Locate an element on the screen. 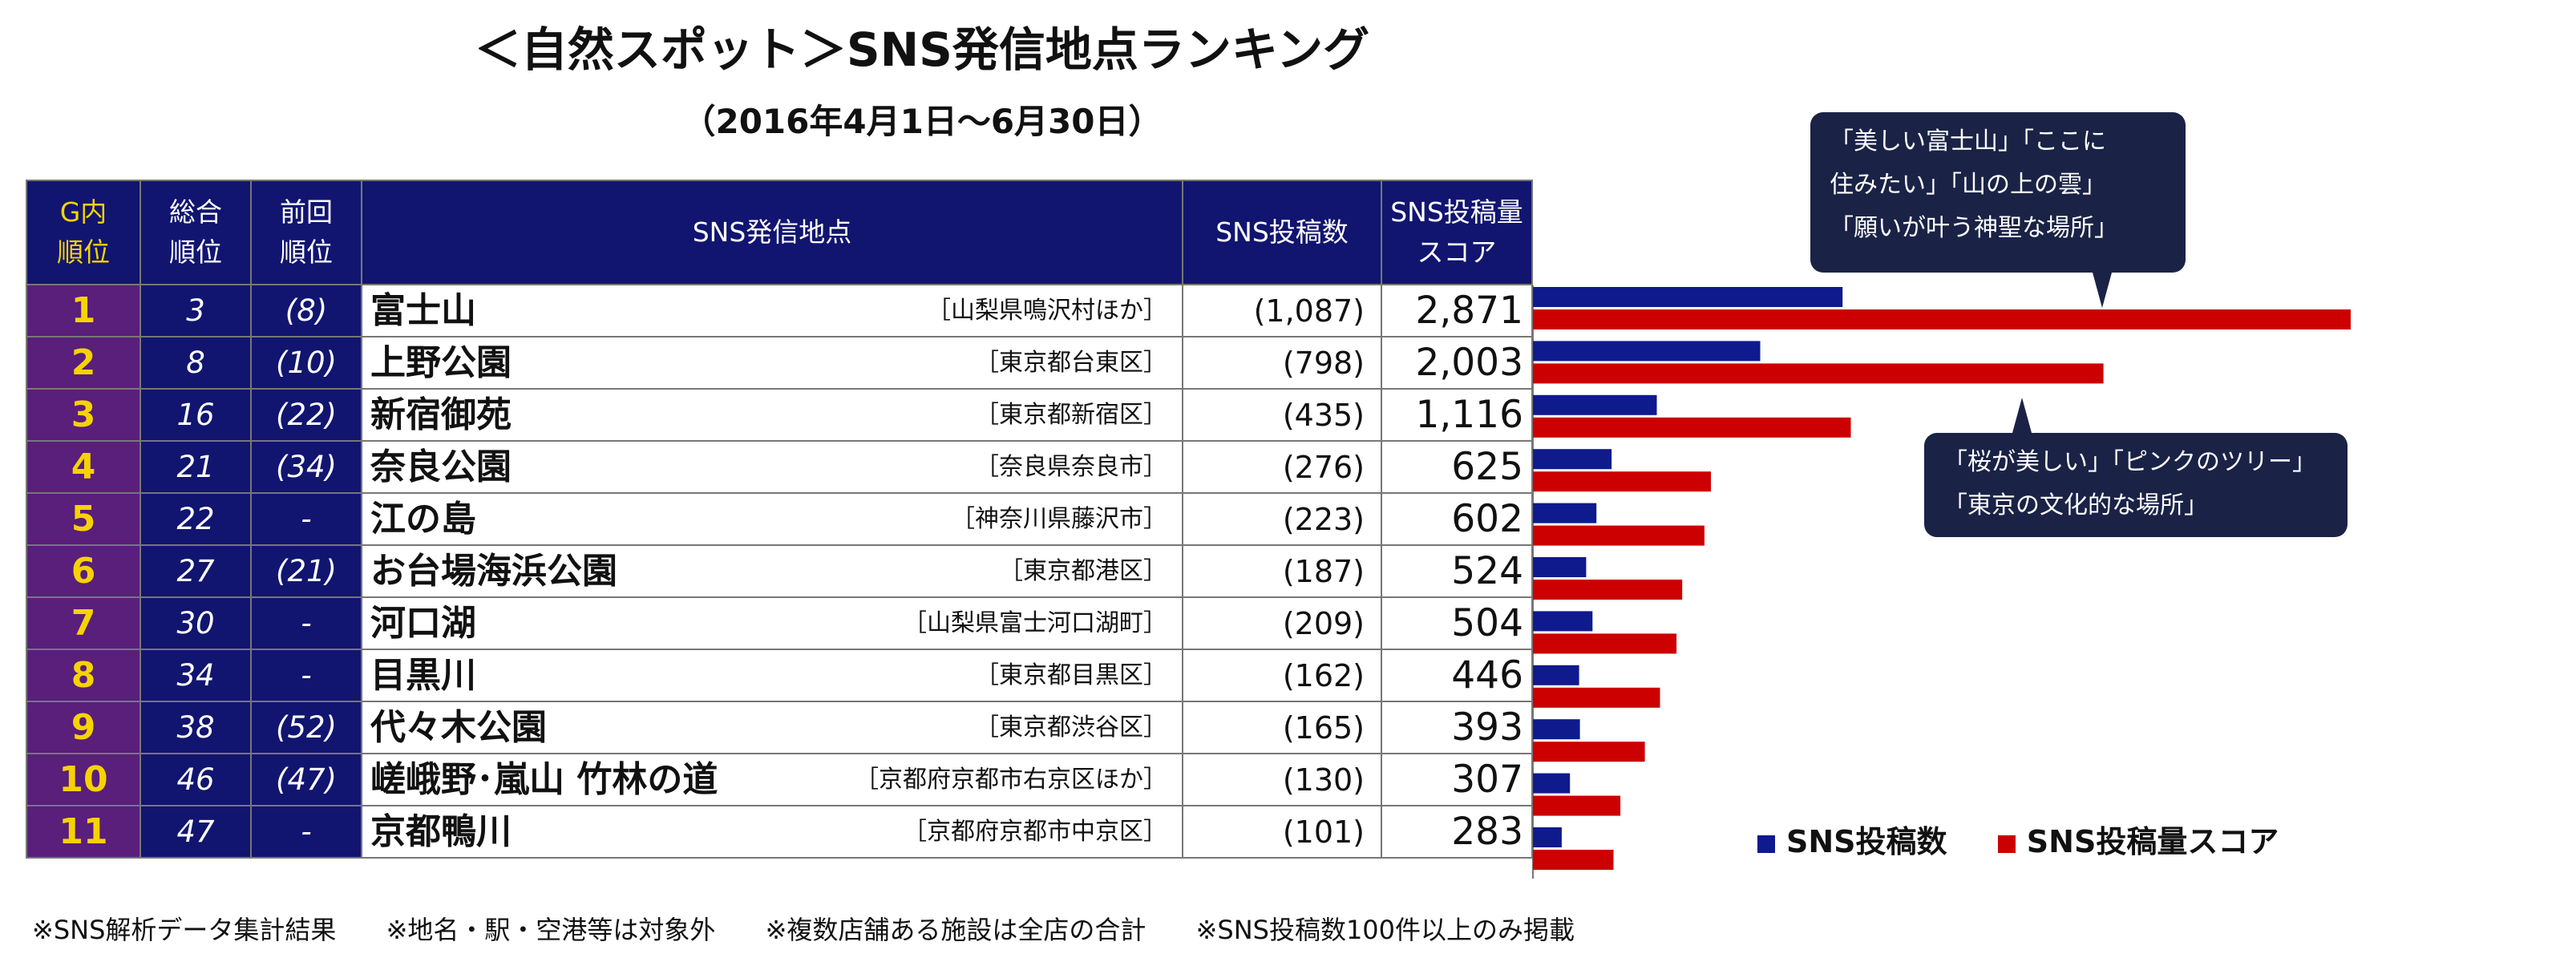 This screenshot has height=970, width=2576. footnote-2: ※地名・駅・空港等は対象外 is located at coordinates (551, 930).